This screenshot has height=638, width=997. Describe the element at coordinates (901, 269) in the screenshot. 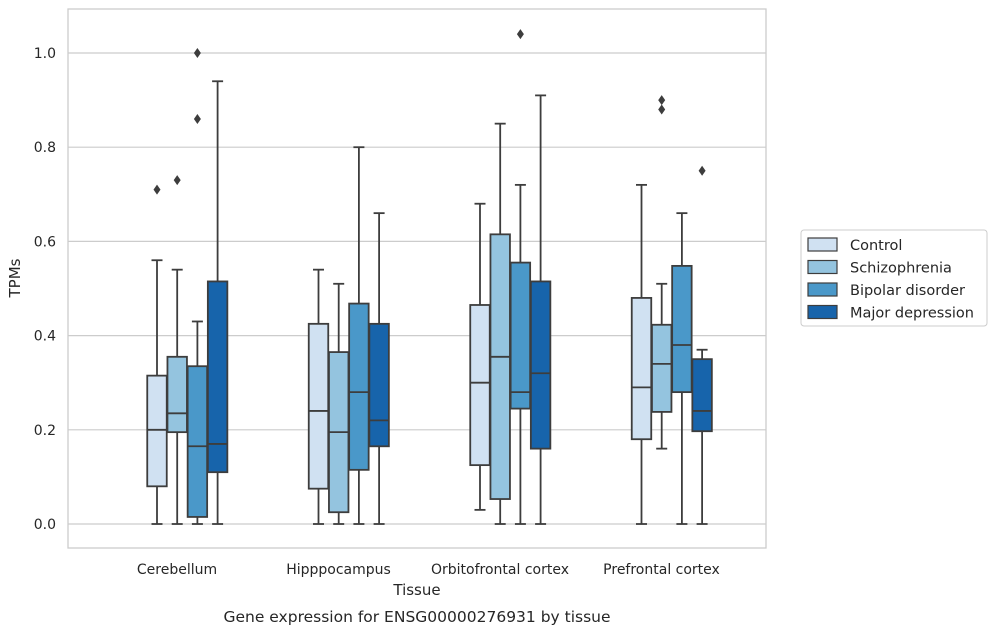

I see `legend-label: Schizophrenia` at that location.